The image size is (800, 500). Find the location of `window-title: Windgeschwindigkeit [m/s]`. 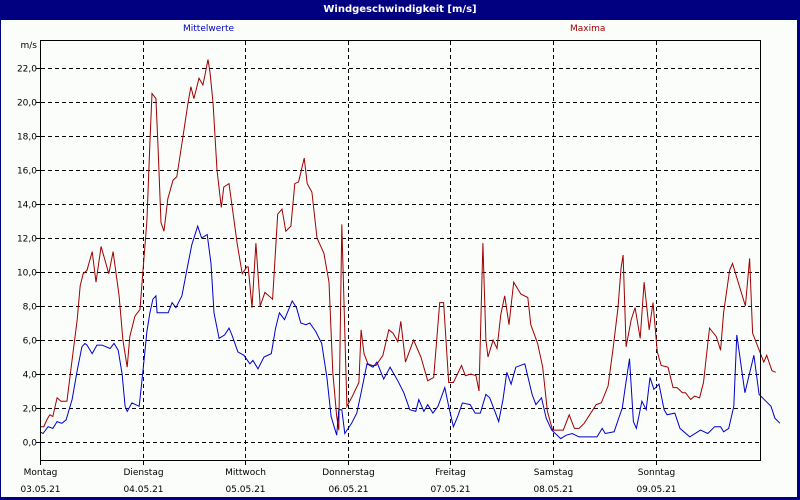

window-title: Windgeschwindigkeit [m/s] is located at coordinates (400, 9).